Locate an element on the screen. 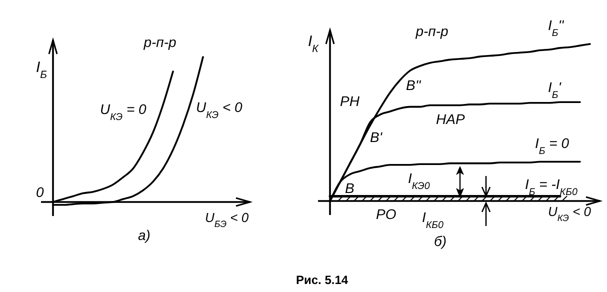  annotation: РН is located at coordinates (350, 101).